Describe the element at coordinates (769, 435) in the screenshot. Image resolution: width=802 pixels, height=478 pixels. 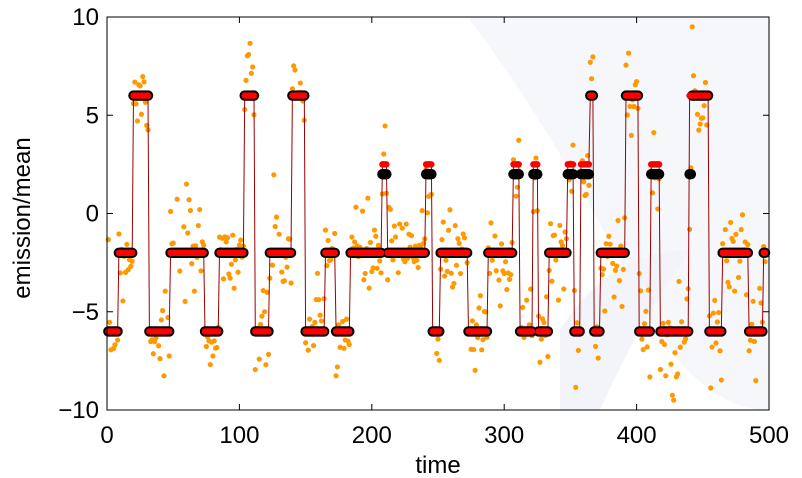
I see `x-tick-label: 500` at that location.